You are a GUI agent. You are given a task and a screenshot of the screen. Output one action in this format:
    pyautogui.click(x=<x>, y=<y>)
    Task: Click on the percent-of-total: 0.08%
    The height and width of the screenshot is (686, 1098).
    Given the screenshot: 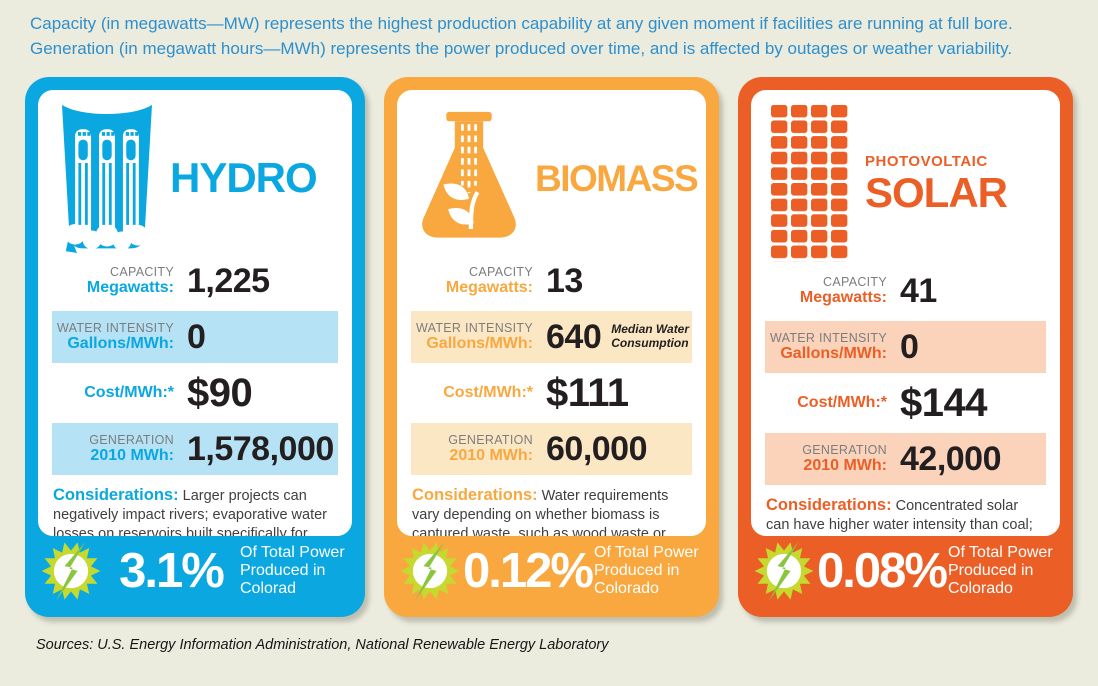 What is the action you would take?
    pyautogui.click(x=882, y=570)
    